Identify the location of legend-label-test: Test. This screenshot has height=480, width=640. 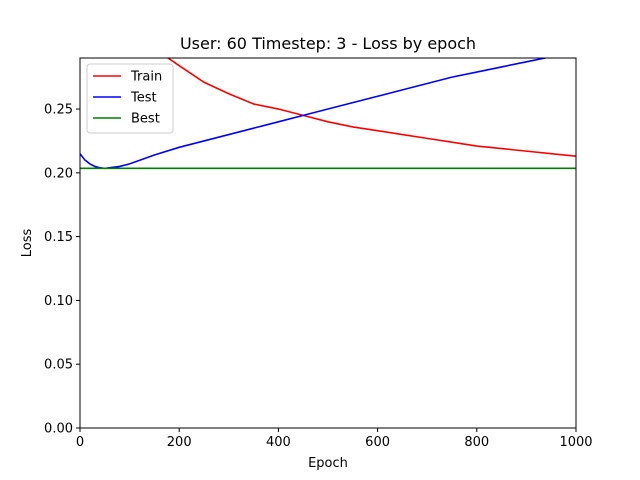
(143, 98).